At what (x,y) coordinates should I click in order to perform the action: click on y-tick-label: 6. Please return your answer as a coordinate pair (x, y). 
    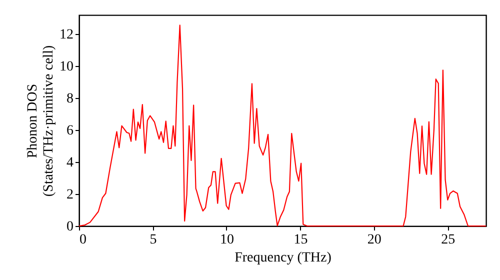
    Looking at the image, I should click on (70, 131).